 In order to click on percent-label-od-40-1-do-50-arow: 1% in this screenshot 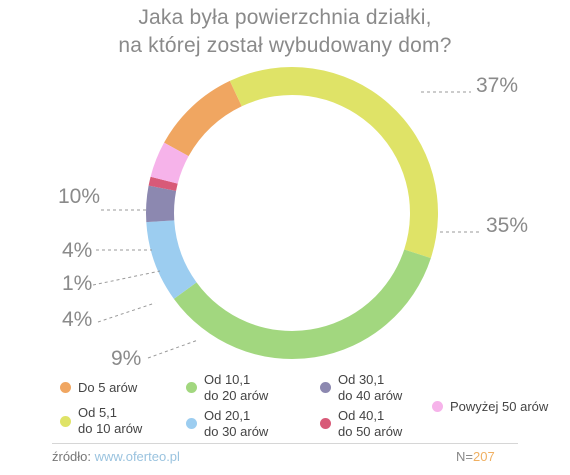, I will do `click(77, 283)`.